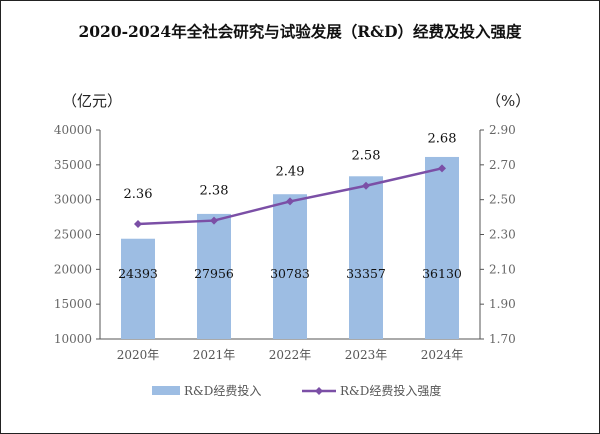 The width and height of the screenshot is (600, 434). What do you see at coordinates (92, 101) in the screenshot?
I see `left-axis-unit: （亿元）` at bounding box center [92, 101].